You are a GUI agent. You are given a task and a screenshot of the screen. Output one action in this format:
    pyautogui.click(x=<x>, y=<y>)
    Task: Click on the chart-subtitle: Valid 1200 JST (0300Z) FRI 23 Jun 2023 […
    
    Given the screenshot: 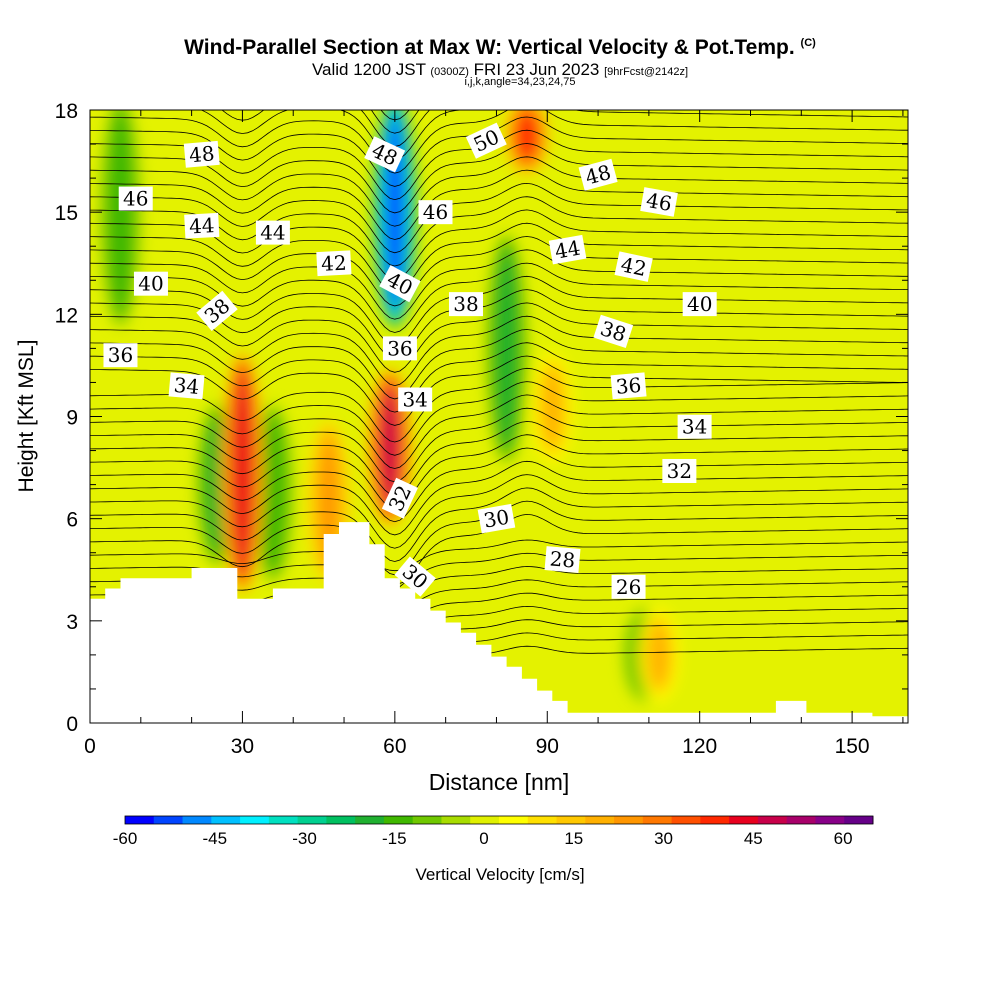 What is the action you would take?
    pyautogui.click(x=500, y=70)
    